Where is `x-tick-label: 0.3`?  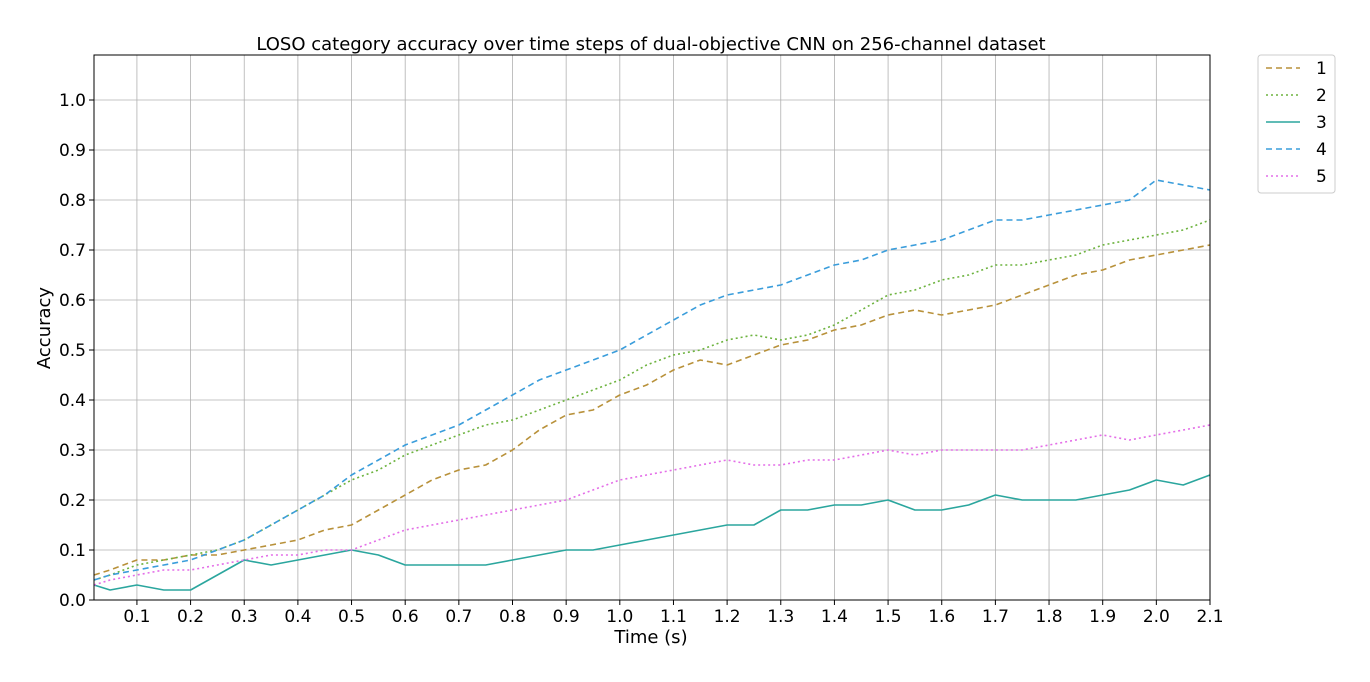
x-tick-label: 0.3 is located at coordinates (244, 617).